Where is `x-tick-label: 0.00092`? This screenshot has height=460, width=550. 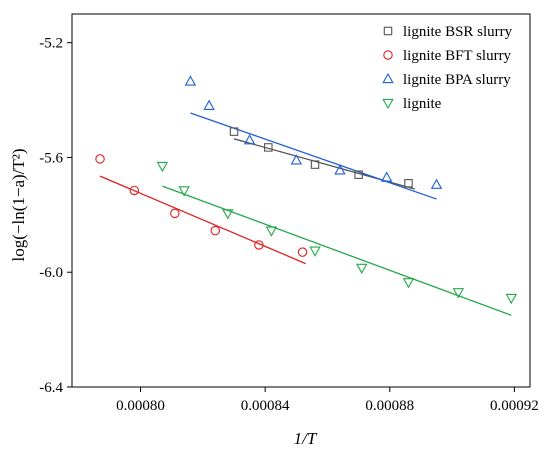
x-tick-label: 0.00092 is located at coordinates (514, 406).